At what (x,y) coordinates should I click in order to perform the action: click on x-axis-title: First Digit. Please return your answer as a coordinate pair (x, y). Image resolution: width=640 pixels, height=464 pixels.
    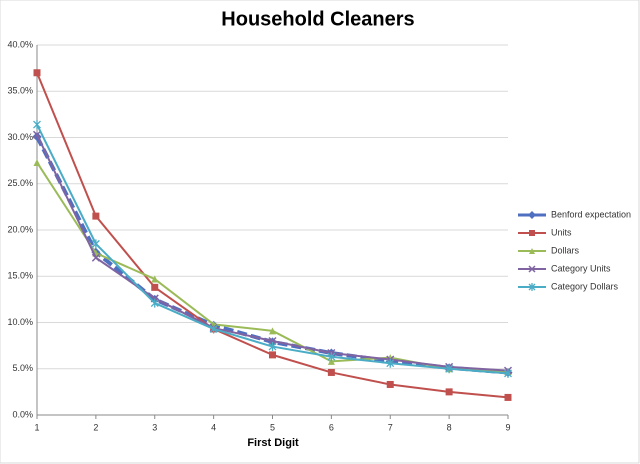
    Looking at the image, I should click on (273, 443).